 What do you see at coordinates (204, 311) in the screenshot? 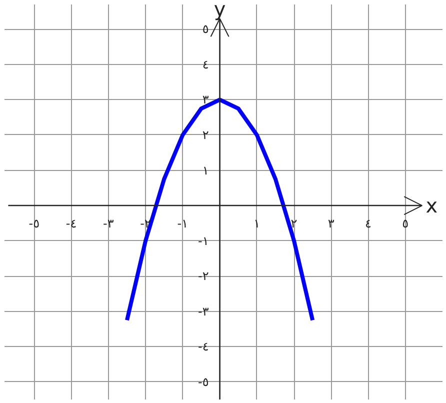
I see `y-tick-label: -٣` at bounding box center [204, 311].